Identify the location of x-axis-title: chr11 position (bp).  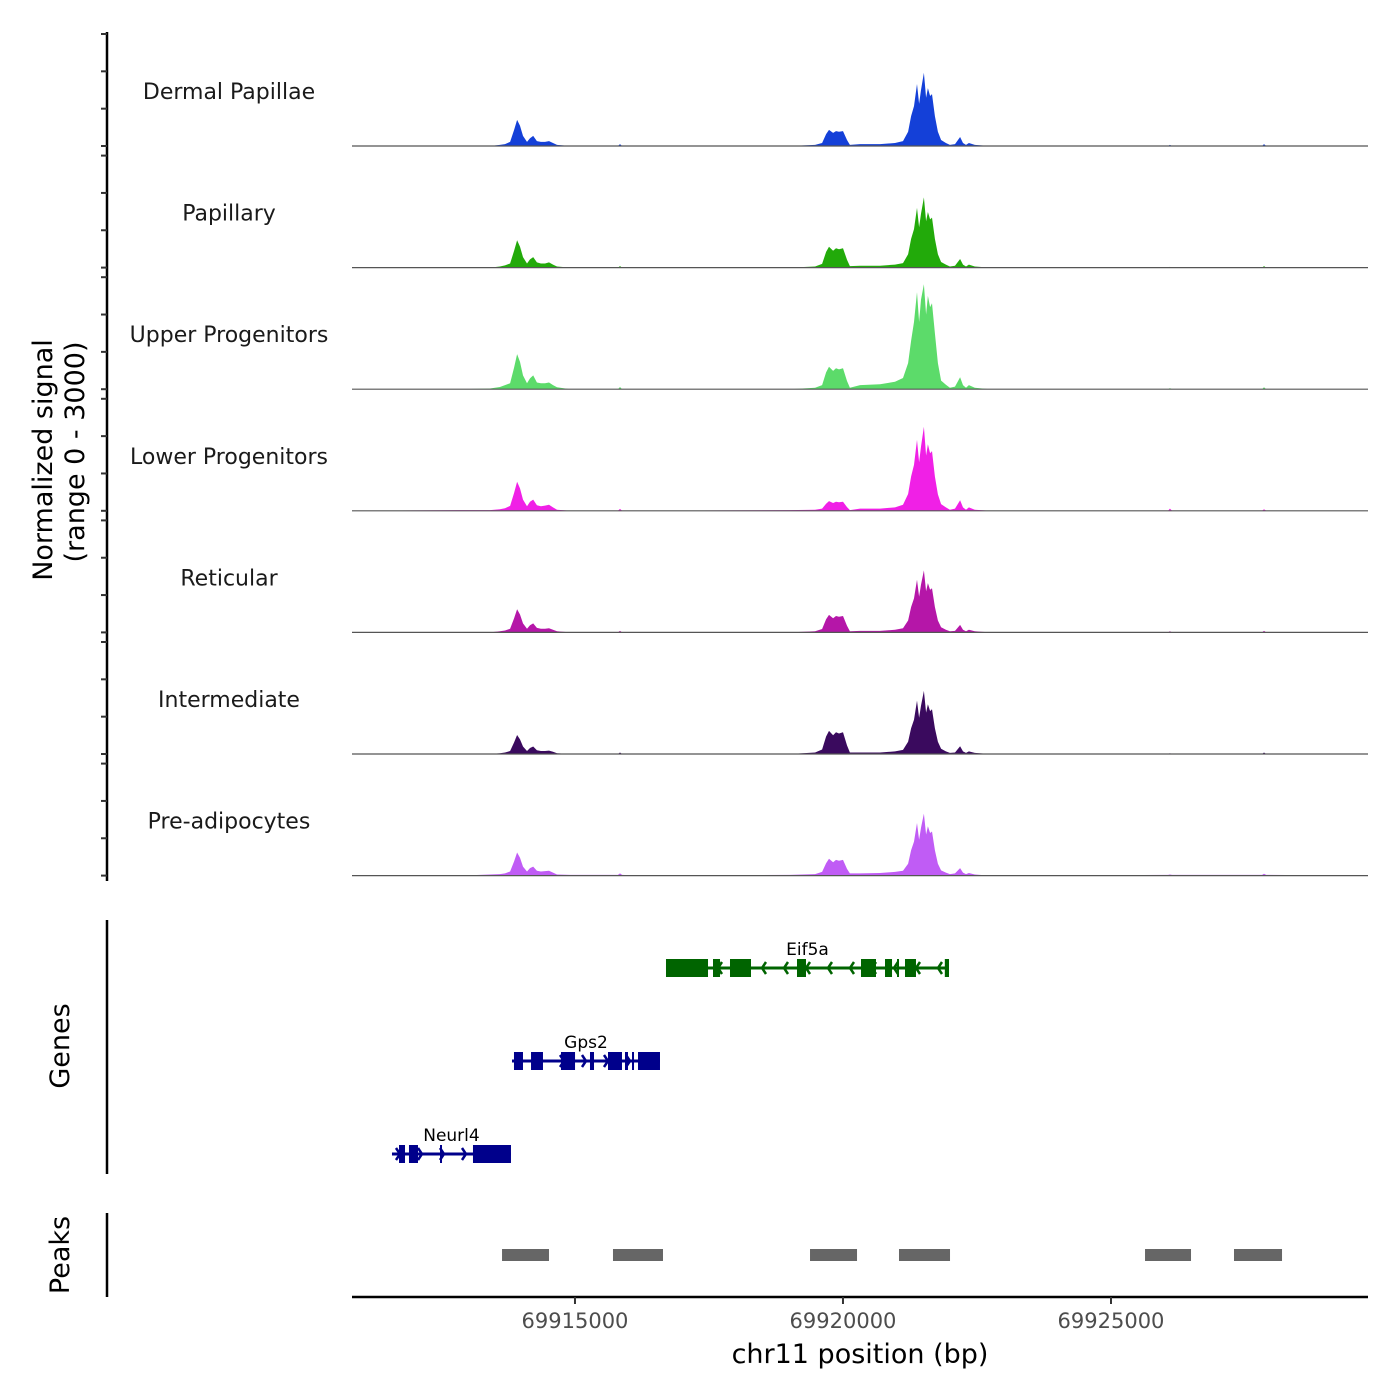
(860, 1354).